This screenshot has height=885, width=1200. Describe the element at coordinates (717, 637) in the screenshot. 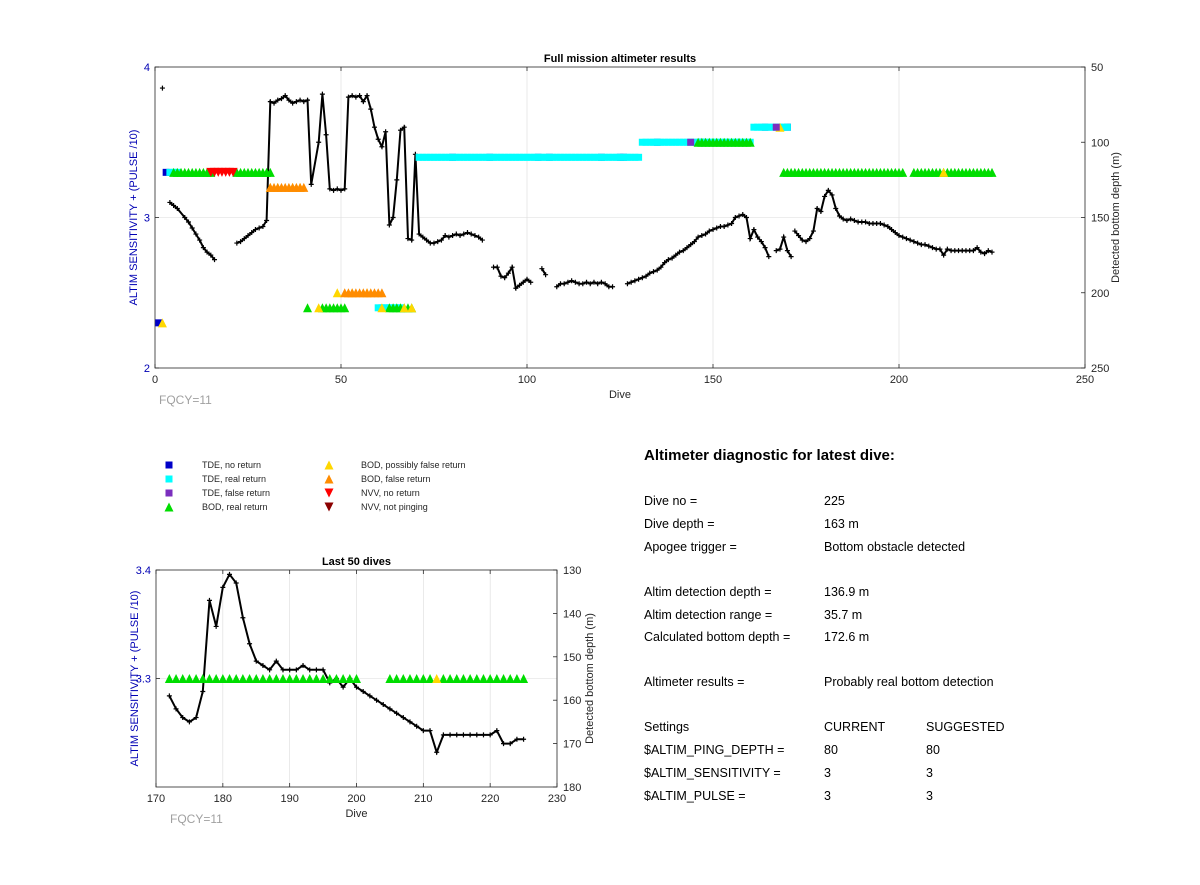

I see `diagnostic-label: Calculated bottom depth =` at that location.